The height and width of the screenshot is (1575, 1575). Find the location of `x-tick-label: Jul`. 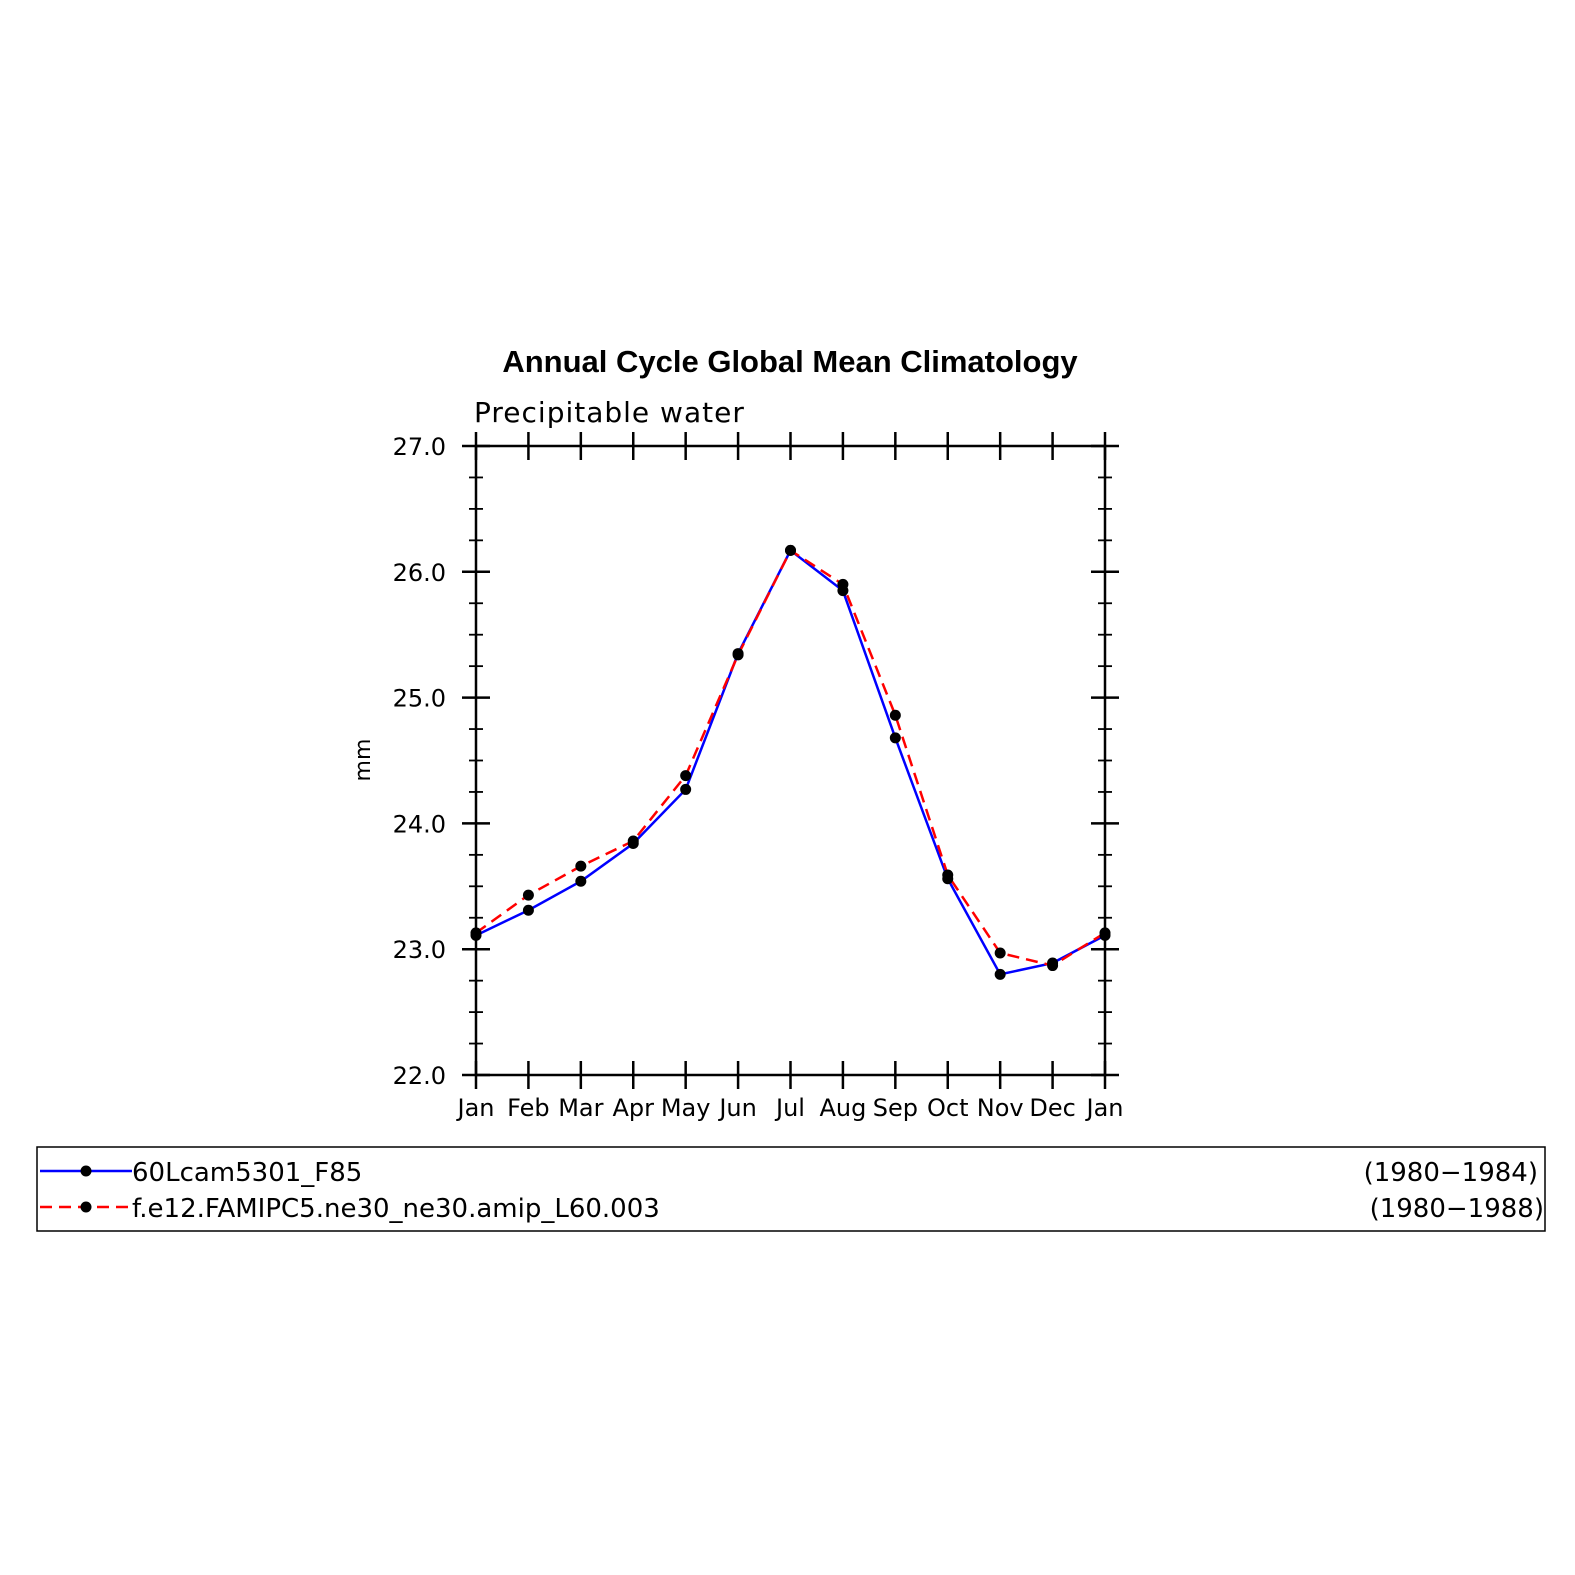

x-tick-label: Jul is located at coordinates (789, 1108).